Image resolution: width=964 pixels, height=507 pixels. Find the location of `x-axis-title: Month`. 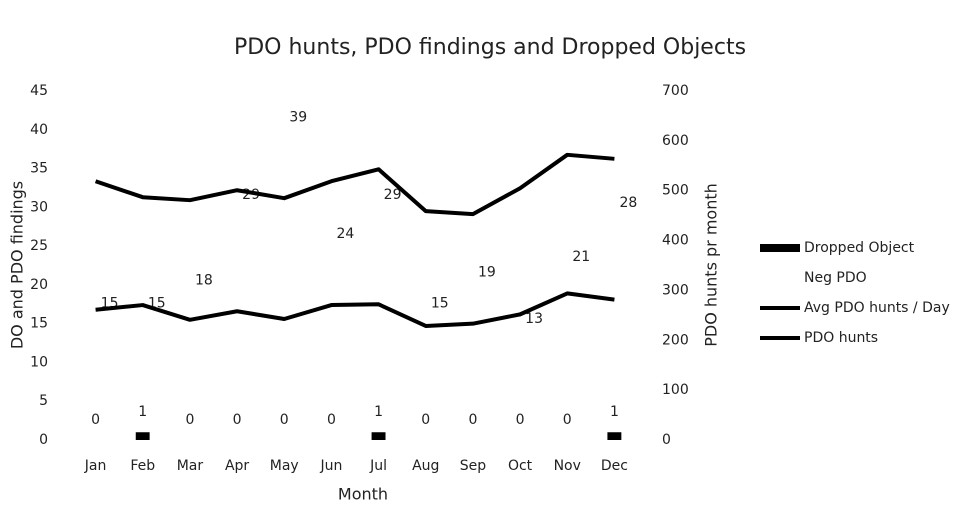

x-axis-title: Month is located at coordinates (363, 494).